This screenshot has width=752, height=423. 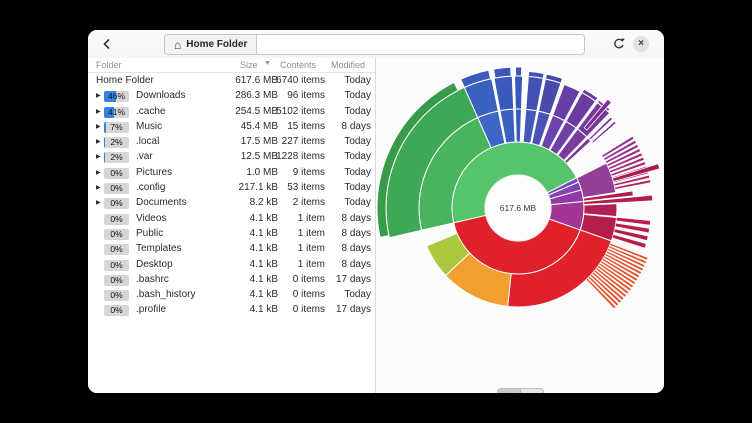 What do you see at coordinates (231, 249) in the screenshot?
I see `table-row: 0% Templates 4.1 kB 1 item 8 days` at bounding box center [231, 249].